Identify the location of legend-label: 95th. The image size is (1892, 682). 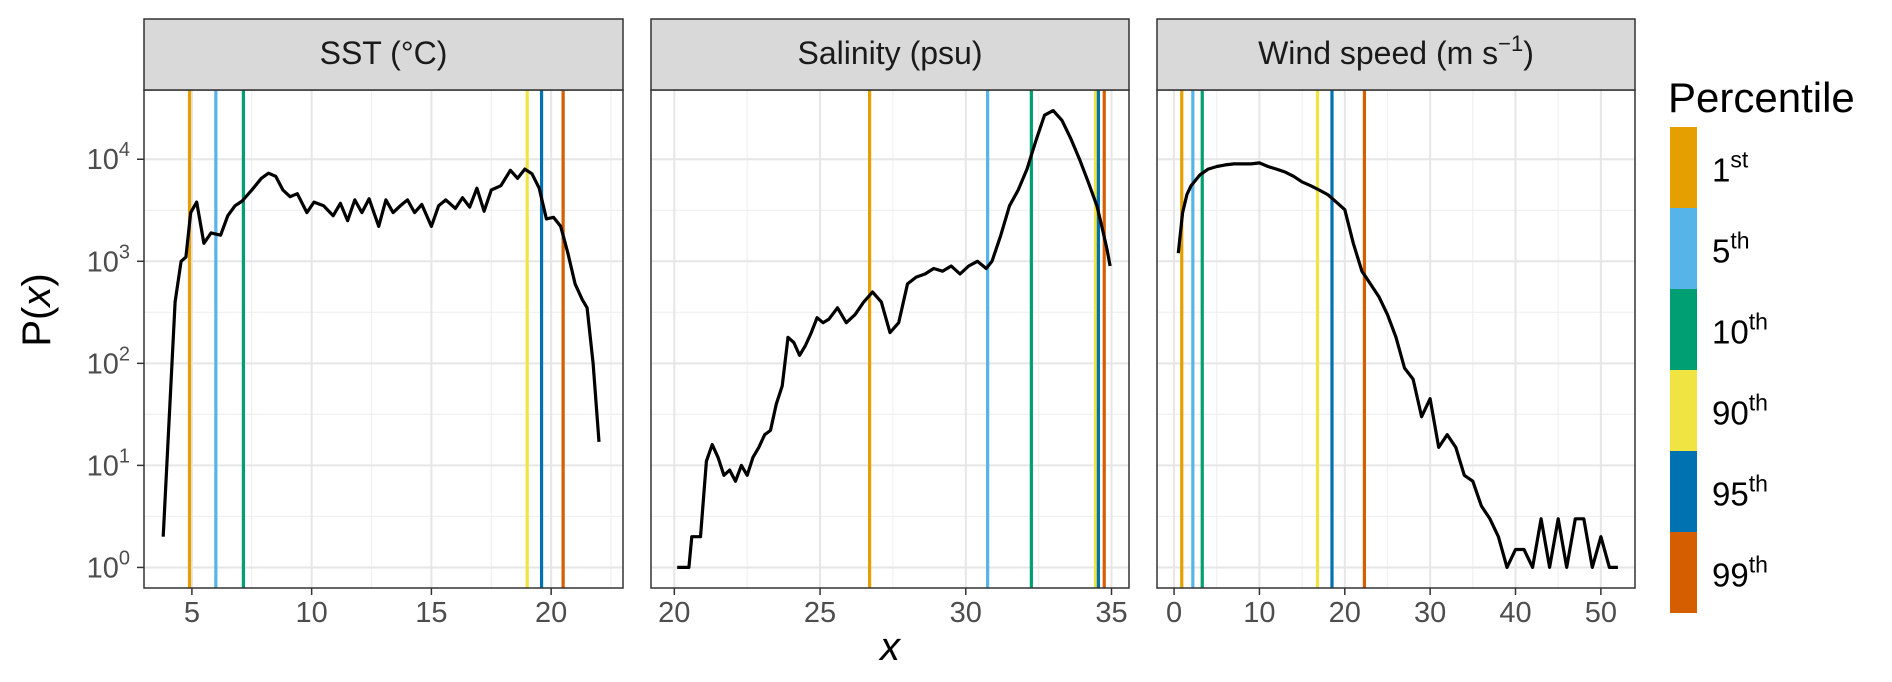
(1740, 492).